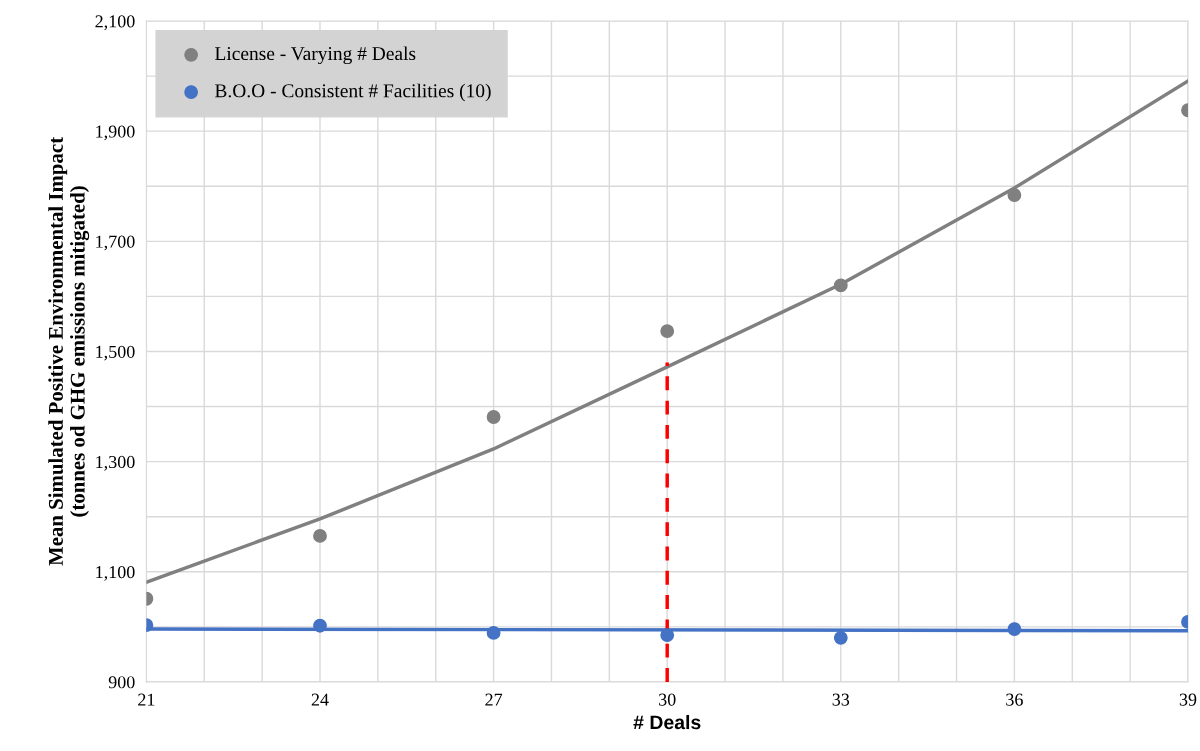  What do you see at coordinates (121, 682) in the screenshot?
I see `y-tick-label: 900` at bounding box center [121, 682].